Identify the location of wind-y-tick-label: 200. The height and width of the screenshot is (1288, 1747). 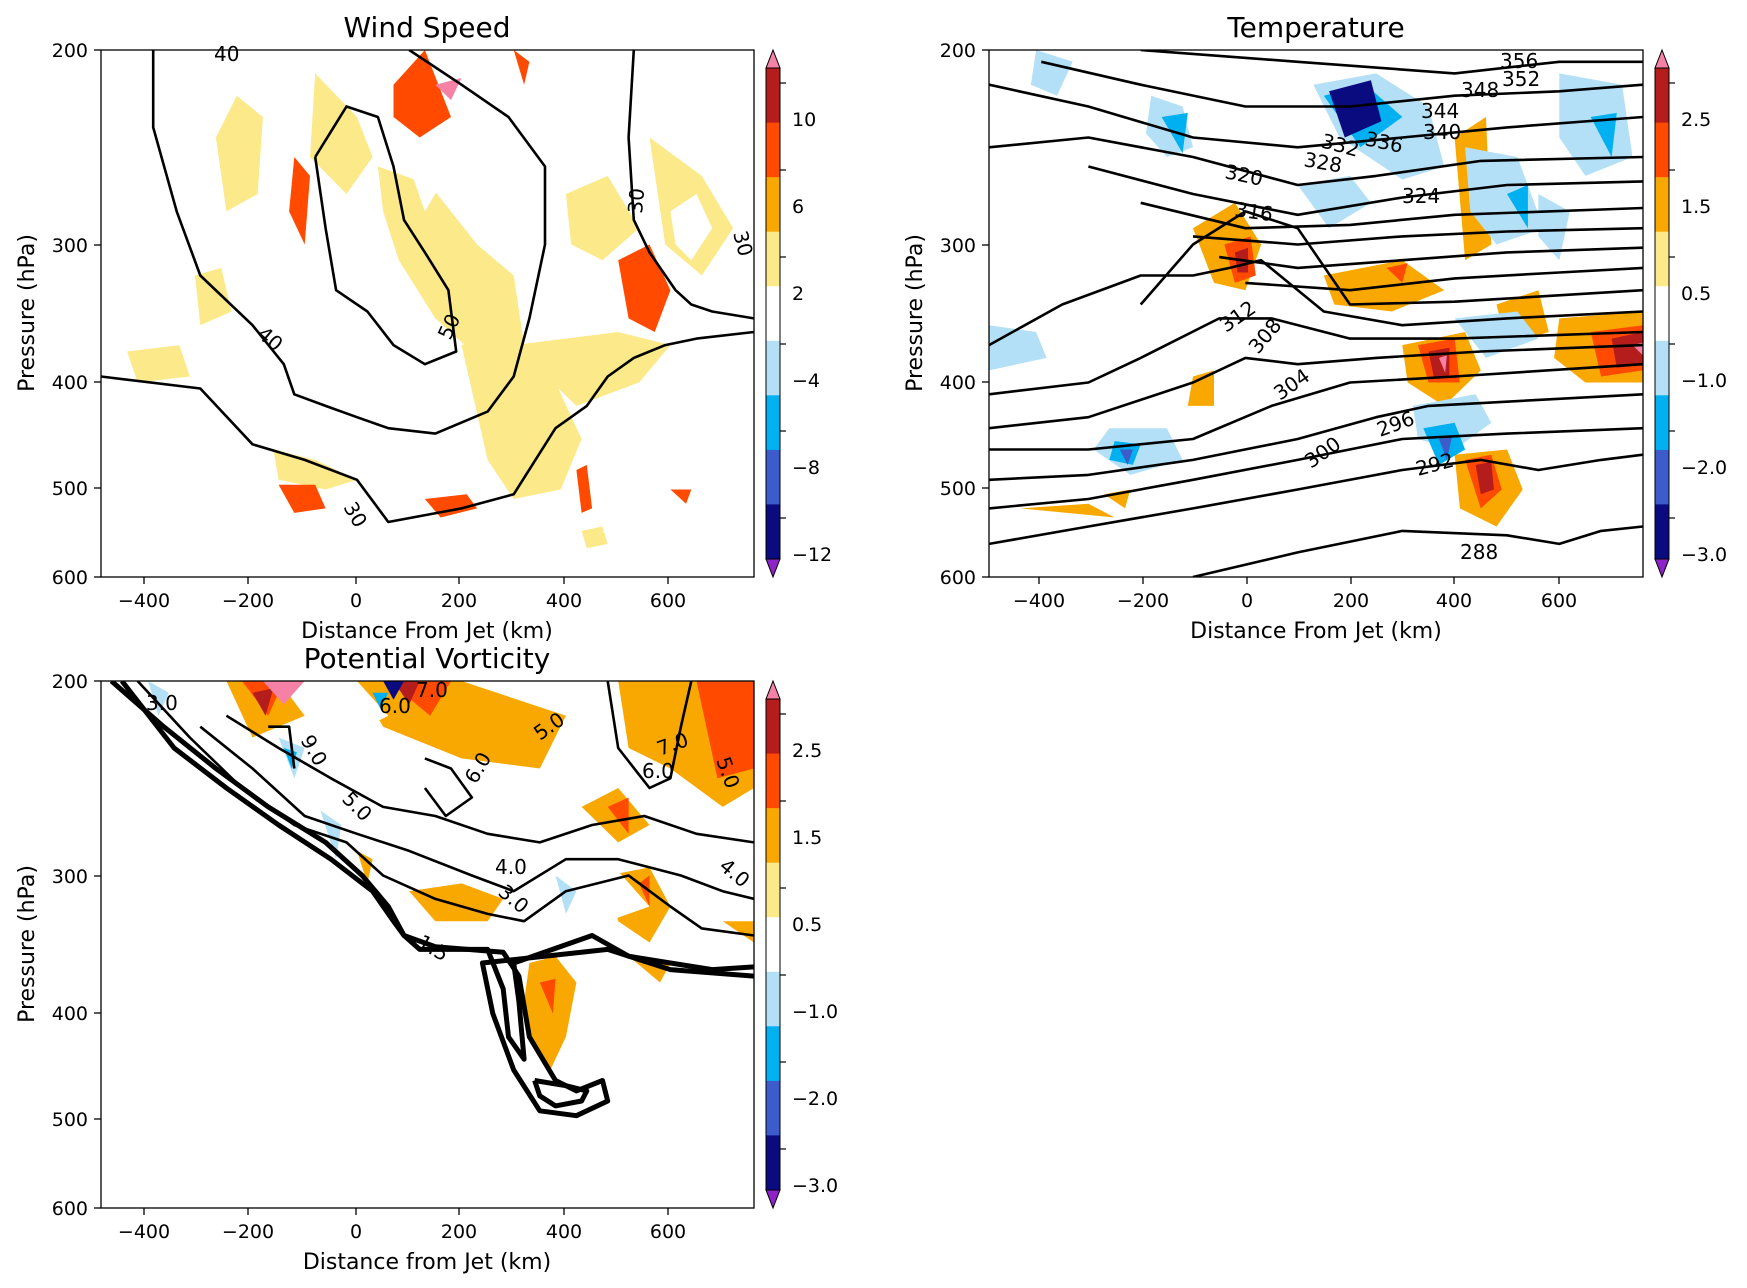
(70, 51).